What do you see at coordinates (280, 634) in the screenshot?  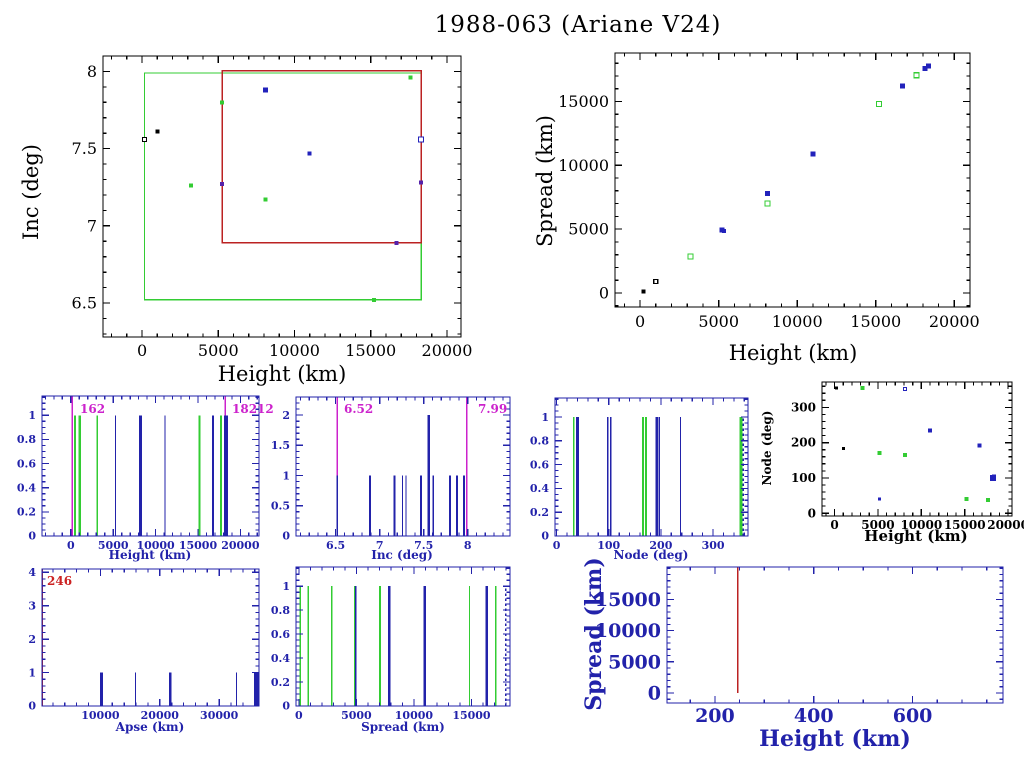 I see `y-tick-label: 0.6` at bounding box center [280, 634].